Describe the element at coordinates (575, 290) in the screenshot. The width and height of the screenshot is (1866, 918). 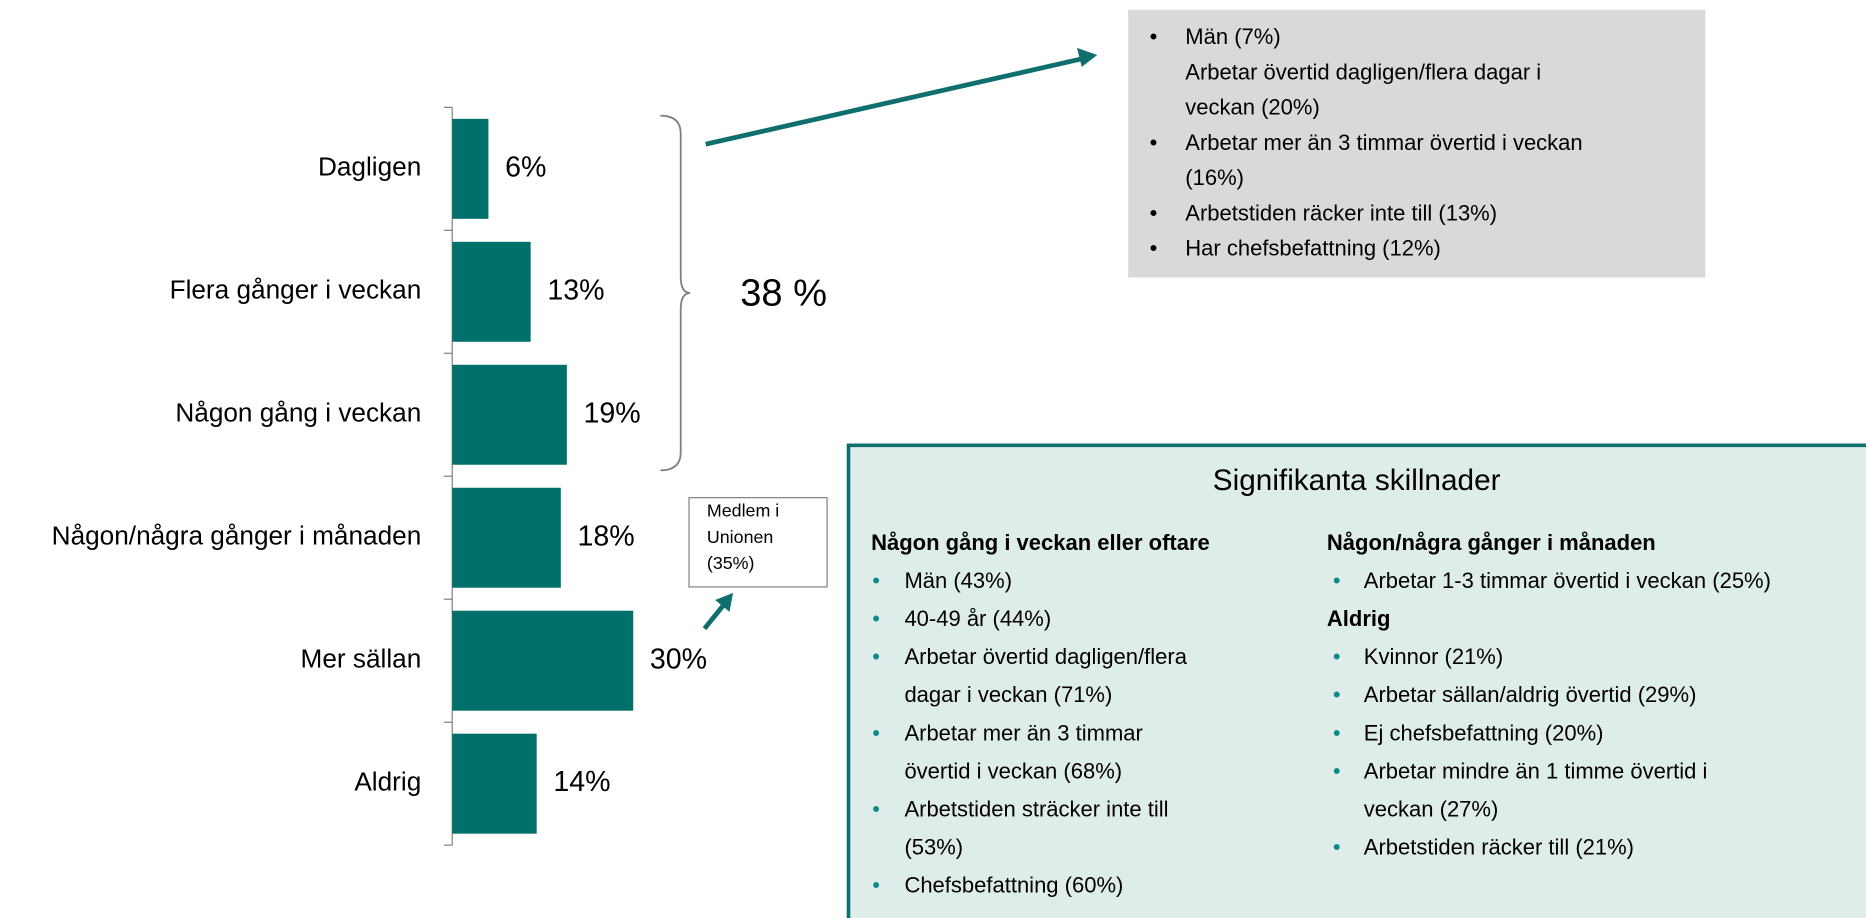
I see `value-label: 13%` at that location.